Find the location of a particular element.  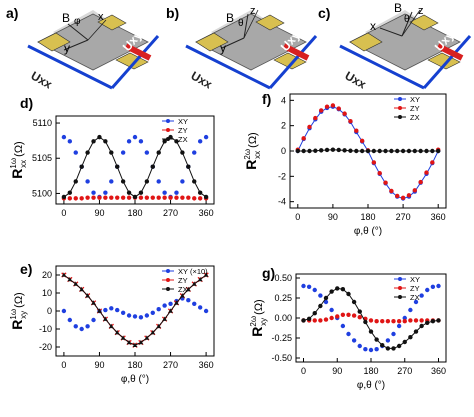

legend-label: XY is located at coordinates (183, 121).